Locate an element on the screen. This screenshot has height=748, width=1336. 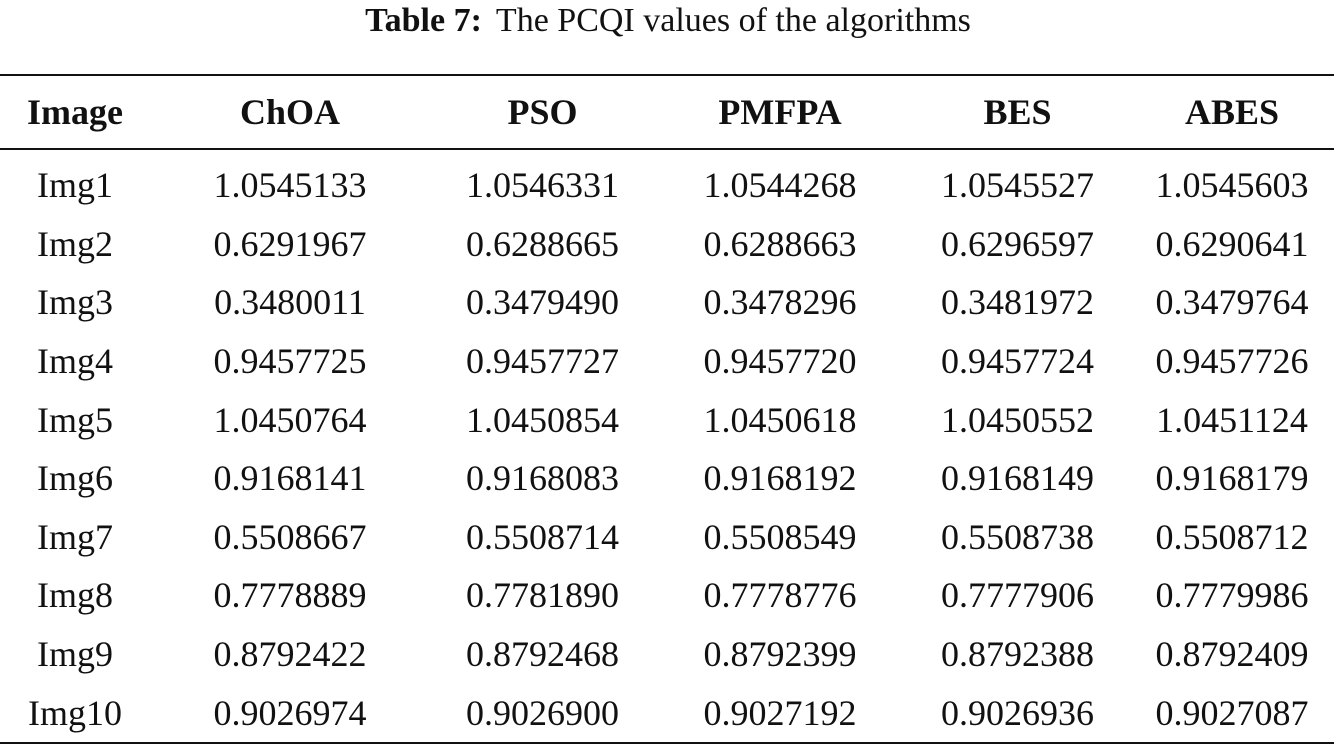
header-pso: PSO is located at coordinates (542, 112).